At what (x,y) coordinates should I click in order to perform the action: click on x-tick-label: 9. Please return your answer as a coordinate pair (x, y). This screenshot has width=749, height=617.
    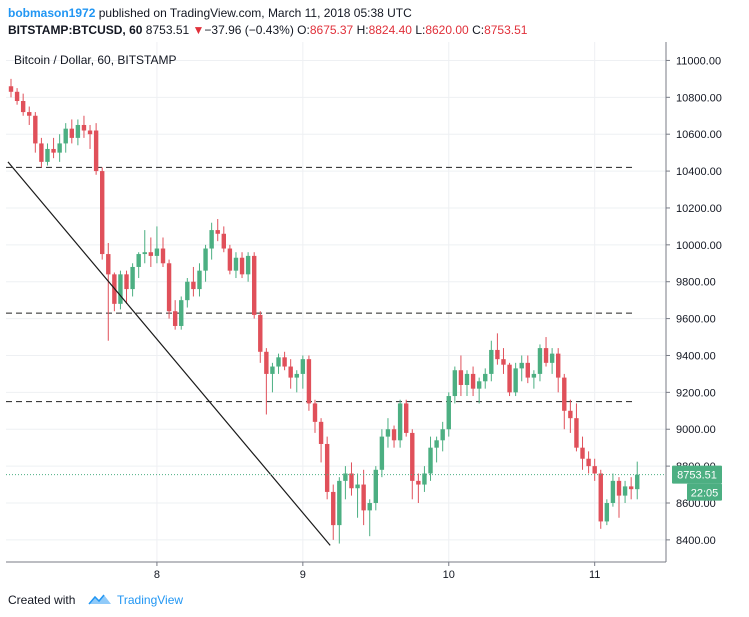
    Looking at the image, I should click on (303, 575).